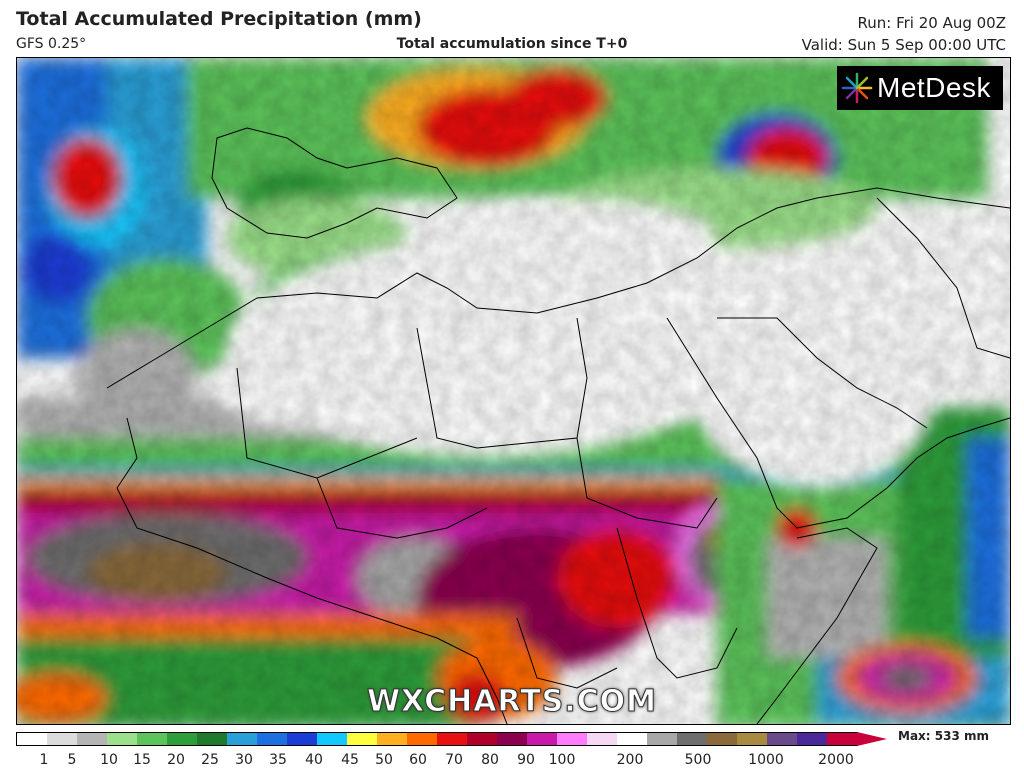 The image size is (1024, 777). I want to click on metdesk-logo-icon, so click(857, 88).